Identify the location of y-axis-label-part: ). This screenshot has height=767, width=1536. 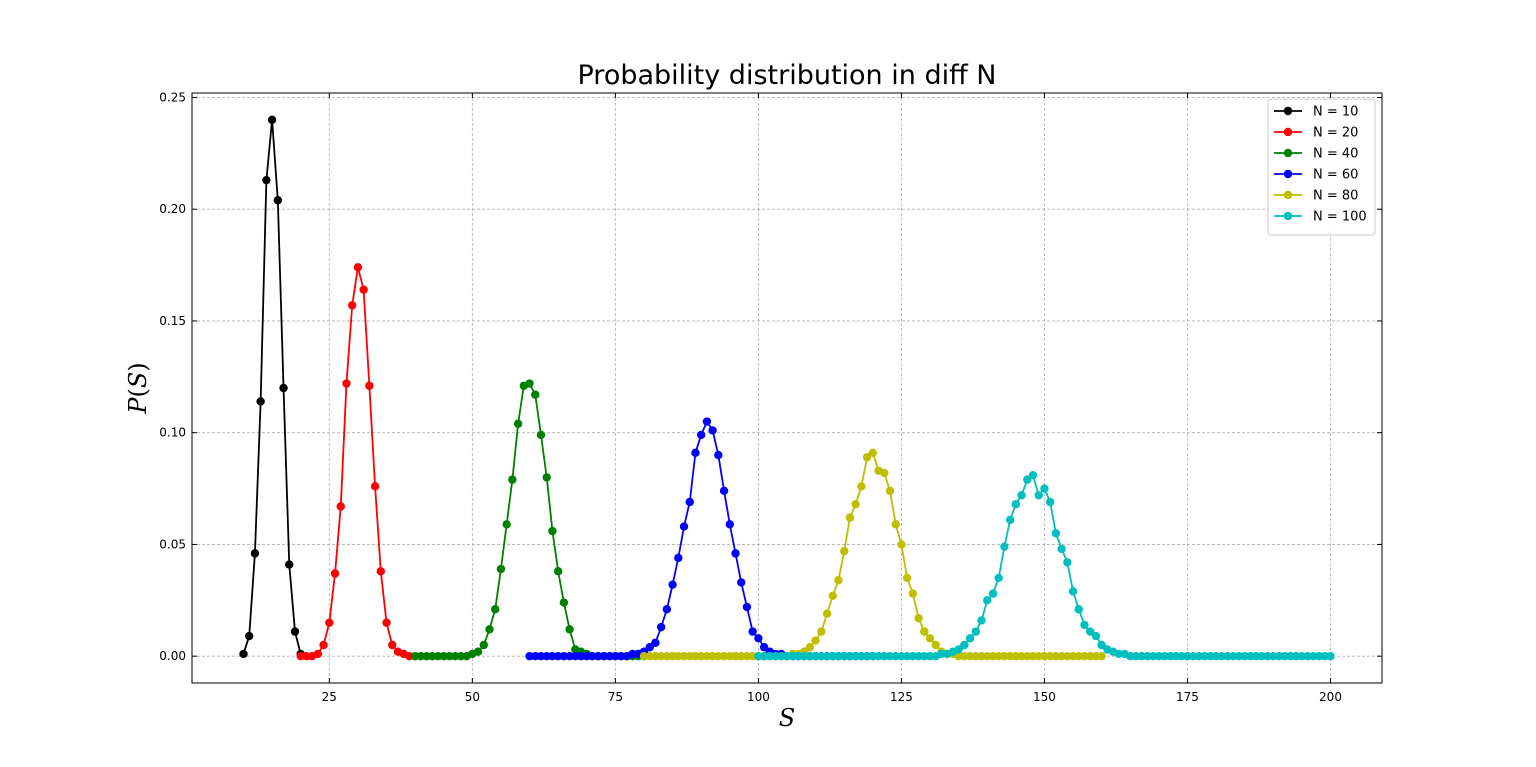
(138, 366).